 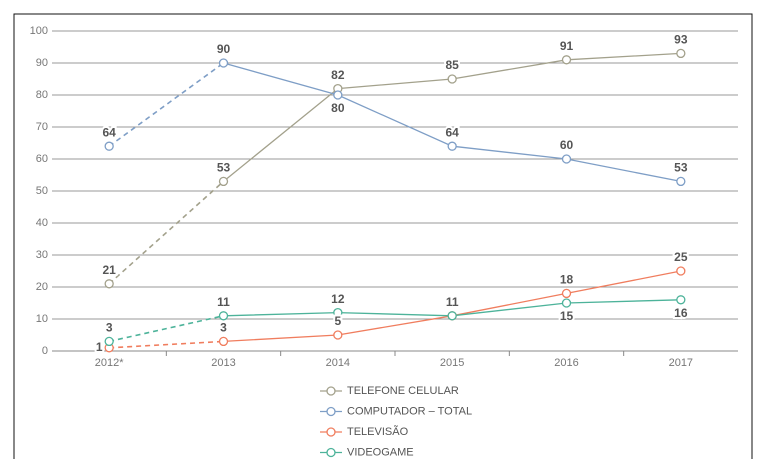 I want to click on x-tick-label: 2012*, so click(x=109, y=363).